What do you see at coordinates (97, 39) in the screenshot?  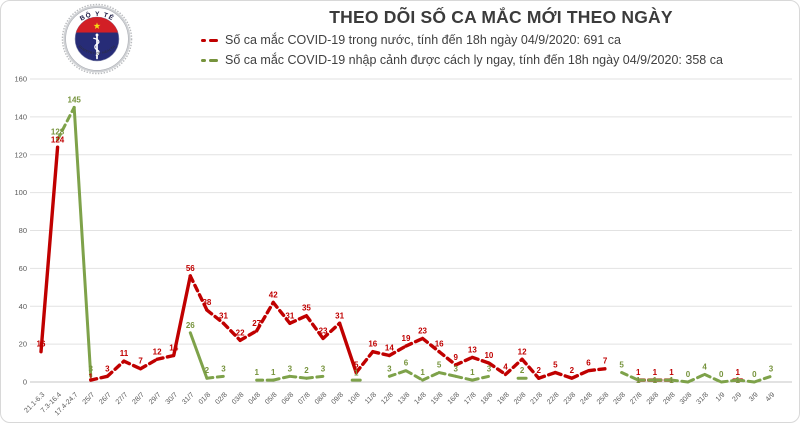 I see `ministry-of-health-logo: BỘ Y TẾ MINISTRY OF HEALTH` at bounding box center [97, 39].